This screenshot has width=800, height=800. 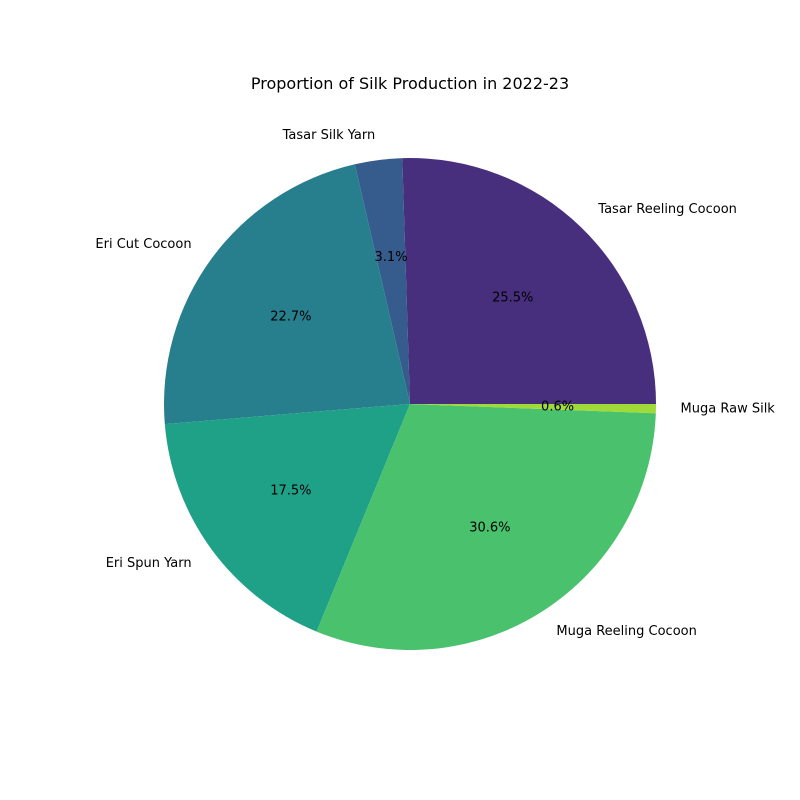 What do you see at coordinates (287, 518) in the screenshot?
I see `pie-slice-eri-spun-yarn` at bounding box center [287, 518].